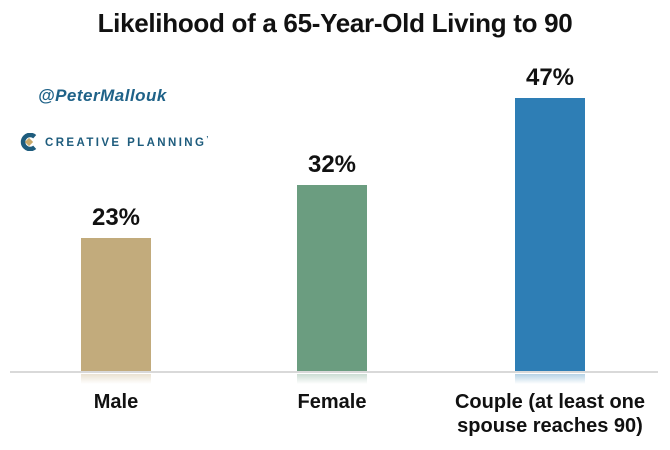 This screenshot has height=450, width=670. What do you see at coordinates (332, 379) in the screenshot?
I see `bar-reflection-female` at bounding box center [332, 379].